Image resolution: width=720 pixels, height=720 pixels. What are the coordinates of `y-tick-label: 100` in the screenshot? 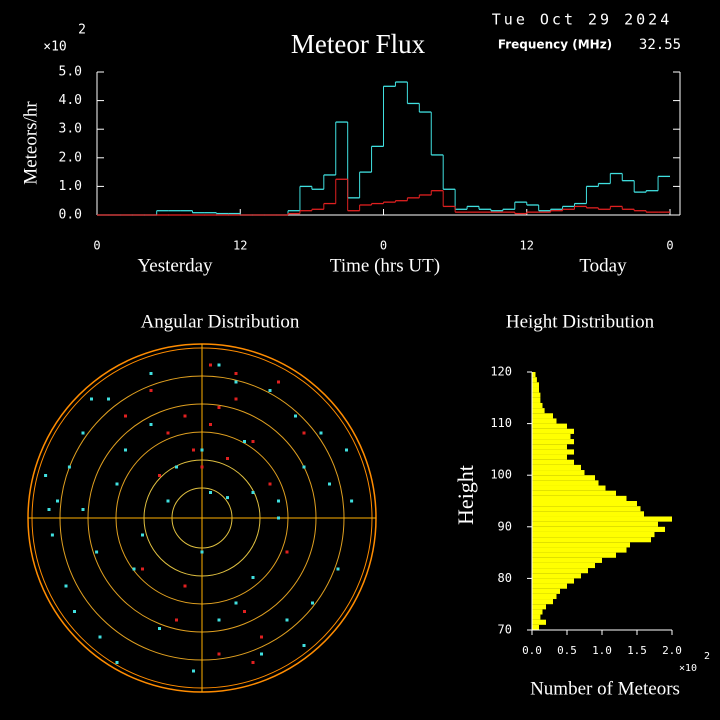 It's located at (501, 475).